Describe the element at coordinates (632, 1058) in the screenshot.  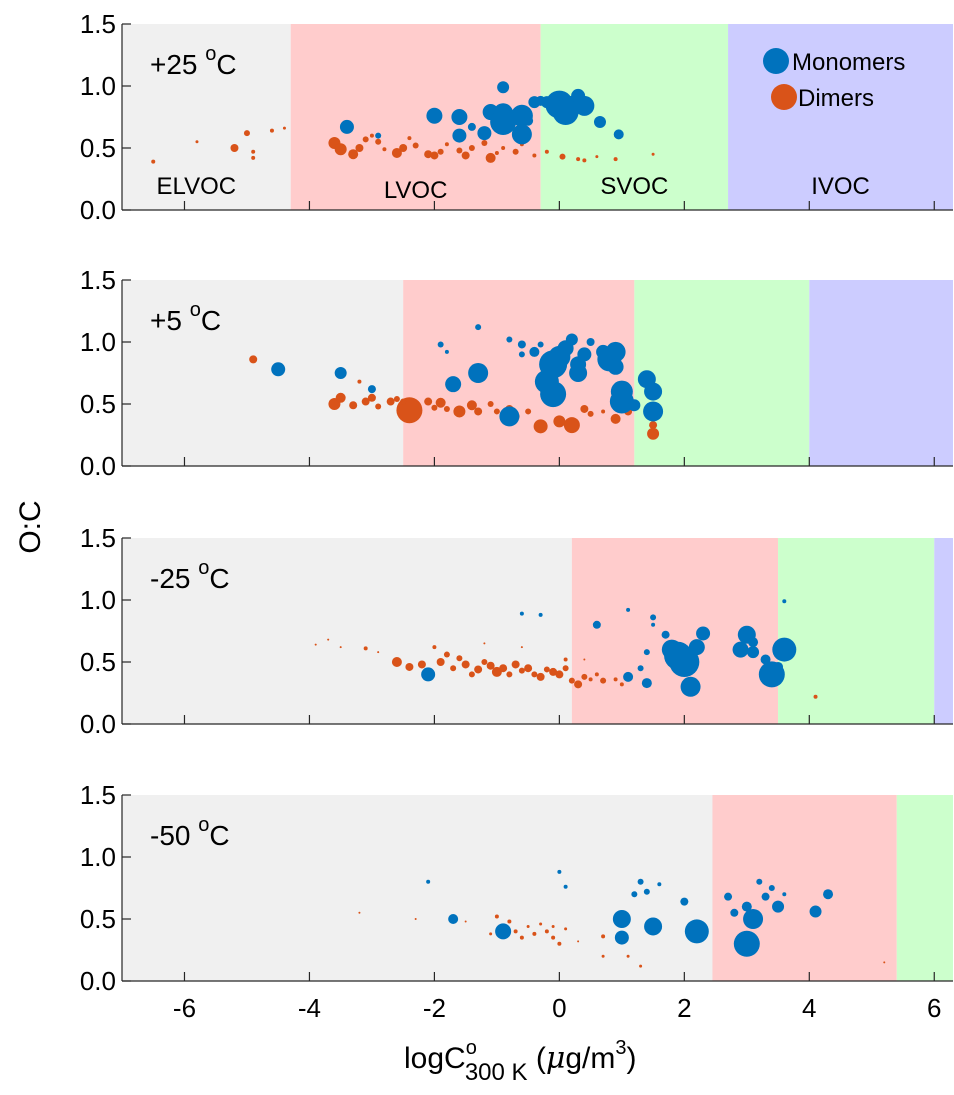
I see `x-axis-label-unit-close: )` at that location.